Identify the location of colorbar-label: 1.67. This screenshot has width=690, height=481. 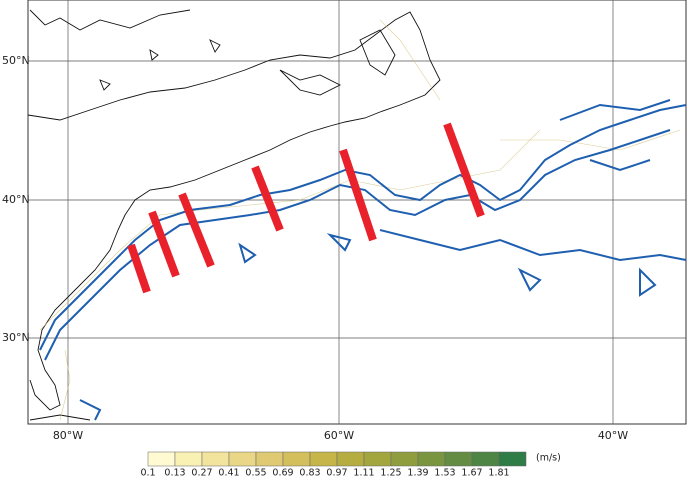
(471, 473).